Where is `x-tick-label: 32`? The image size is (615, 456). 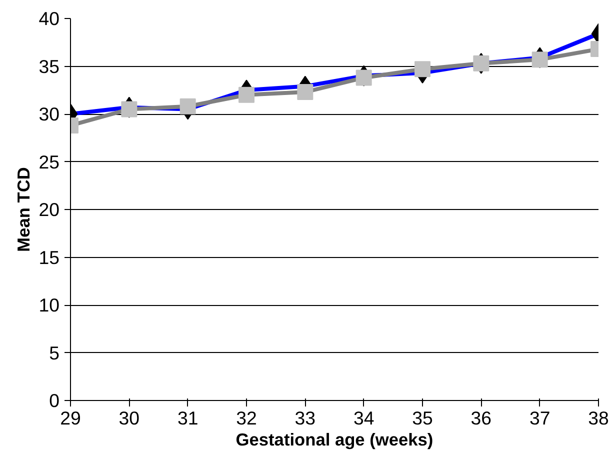
x-tick-label: 32 is located at coordinates (246, 418).